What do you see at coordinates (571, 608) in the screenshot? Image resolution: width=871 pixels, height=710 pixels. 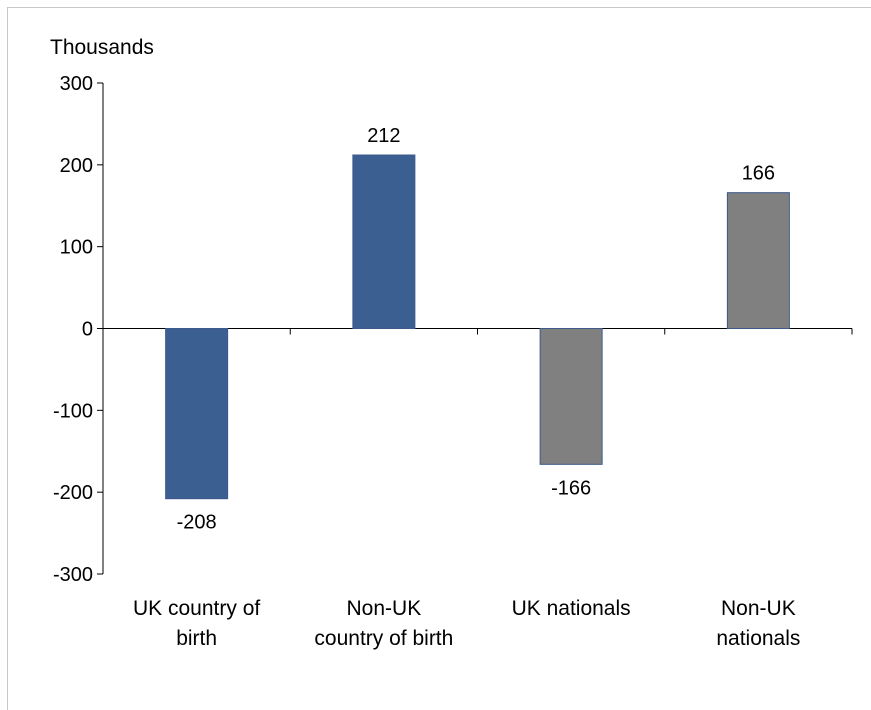 I see `category-label: UK nationals` at bounding box center [571, 608].